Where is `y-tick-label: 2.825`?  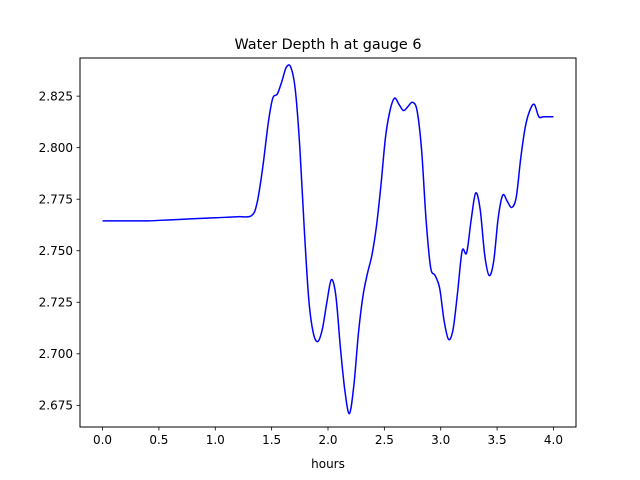
y-tick-label: 2.825 is located at coordinates (56, 96).